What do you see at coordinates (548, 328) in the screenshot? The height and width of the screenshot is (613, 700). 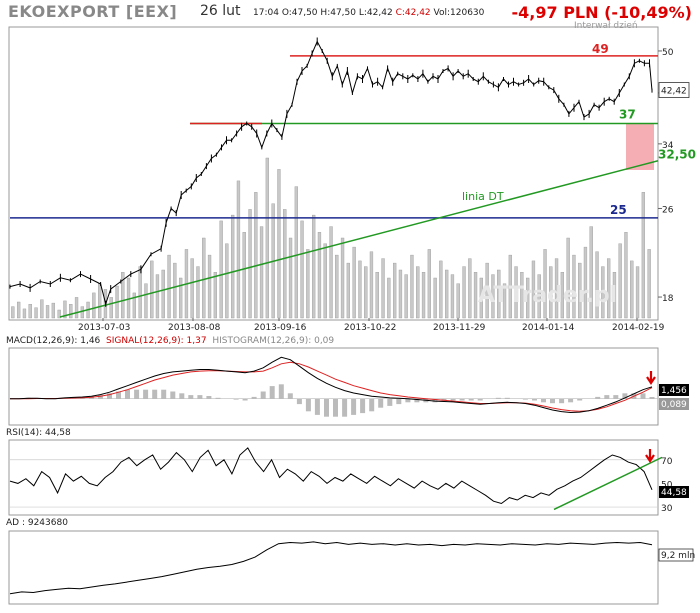 I see `date-axis-label: 2014-01-14` at bounding box center [548, 328].